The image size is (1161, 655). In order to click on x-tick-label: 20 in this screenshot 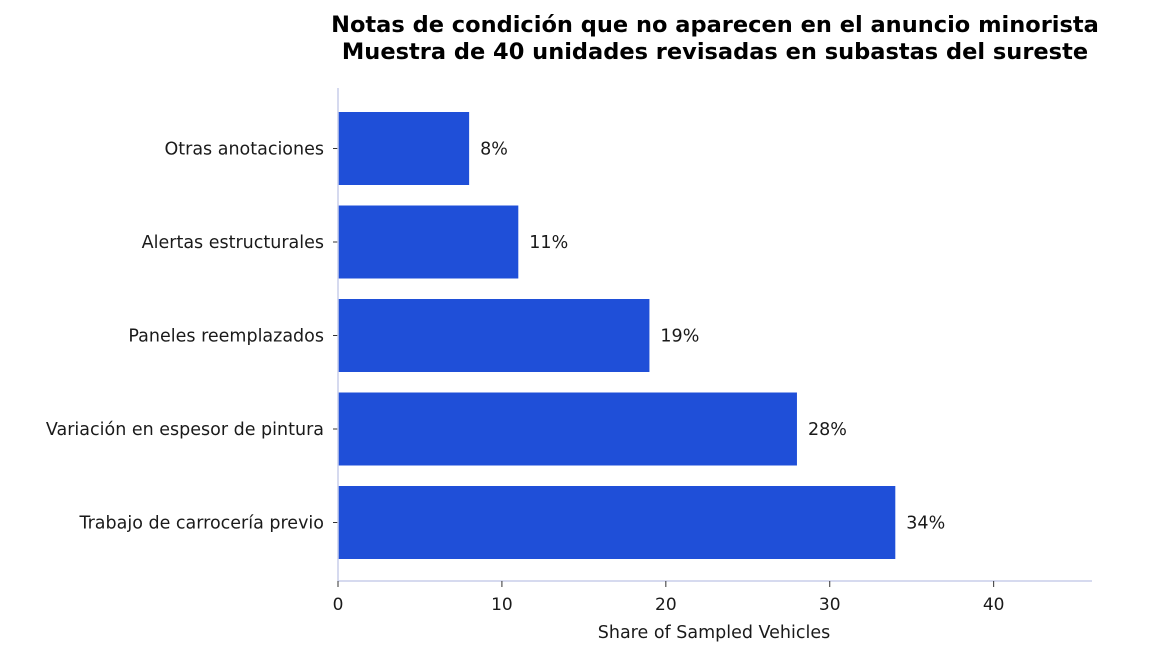, I will do `click(666, 605)`.